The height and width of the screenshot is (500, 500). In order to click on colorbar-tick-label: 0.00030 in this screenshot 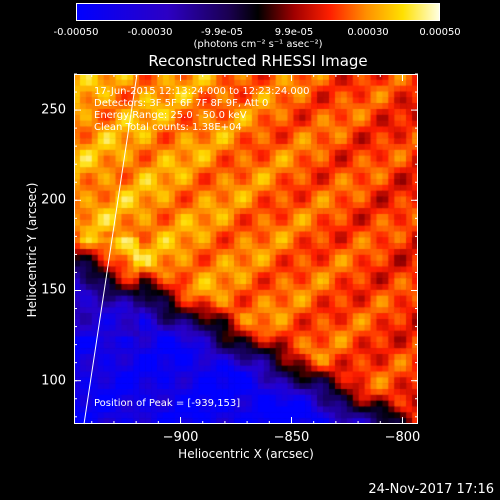, I will do `click(368, 32)`.